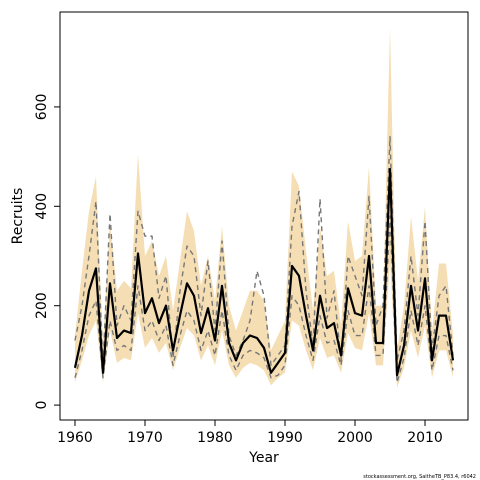 The height and width of the screenshot is (480, 480). Describe the element at coordinates (42, 405) in the screenshot. I see `y-tick-label: 0` at that location.